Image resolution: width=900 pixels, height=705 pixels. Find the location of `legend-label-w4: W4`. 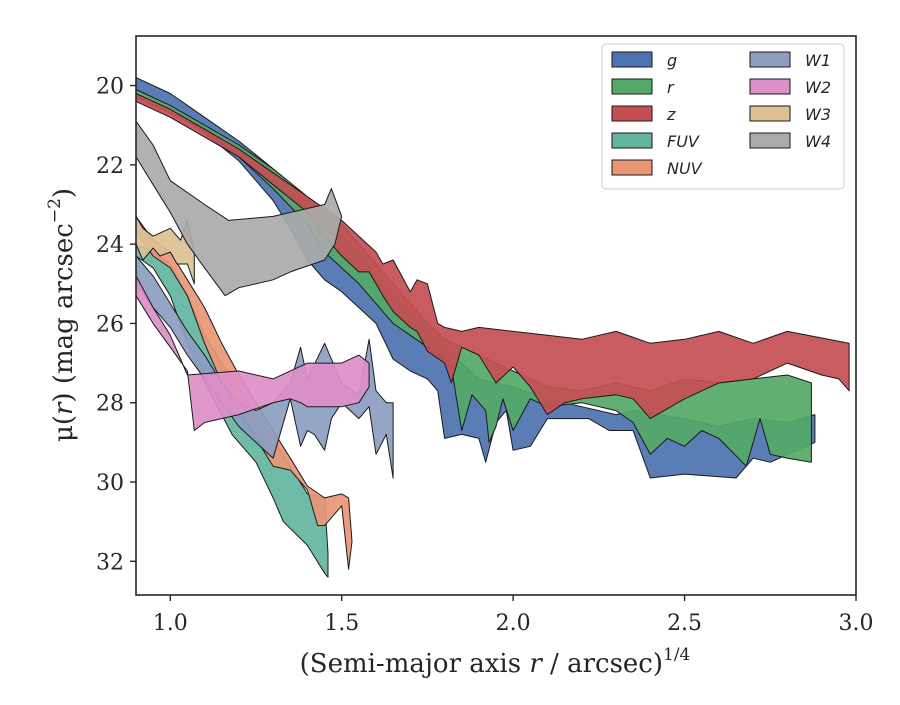

legend-label-w4: W4 is located at coordinates (818, 141).